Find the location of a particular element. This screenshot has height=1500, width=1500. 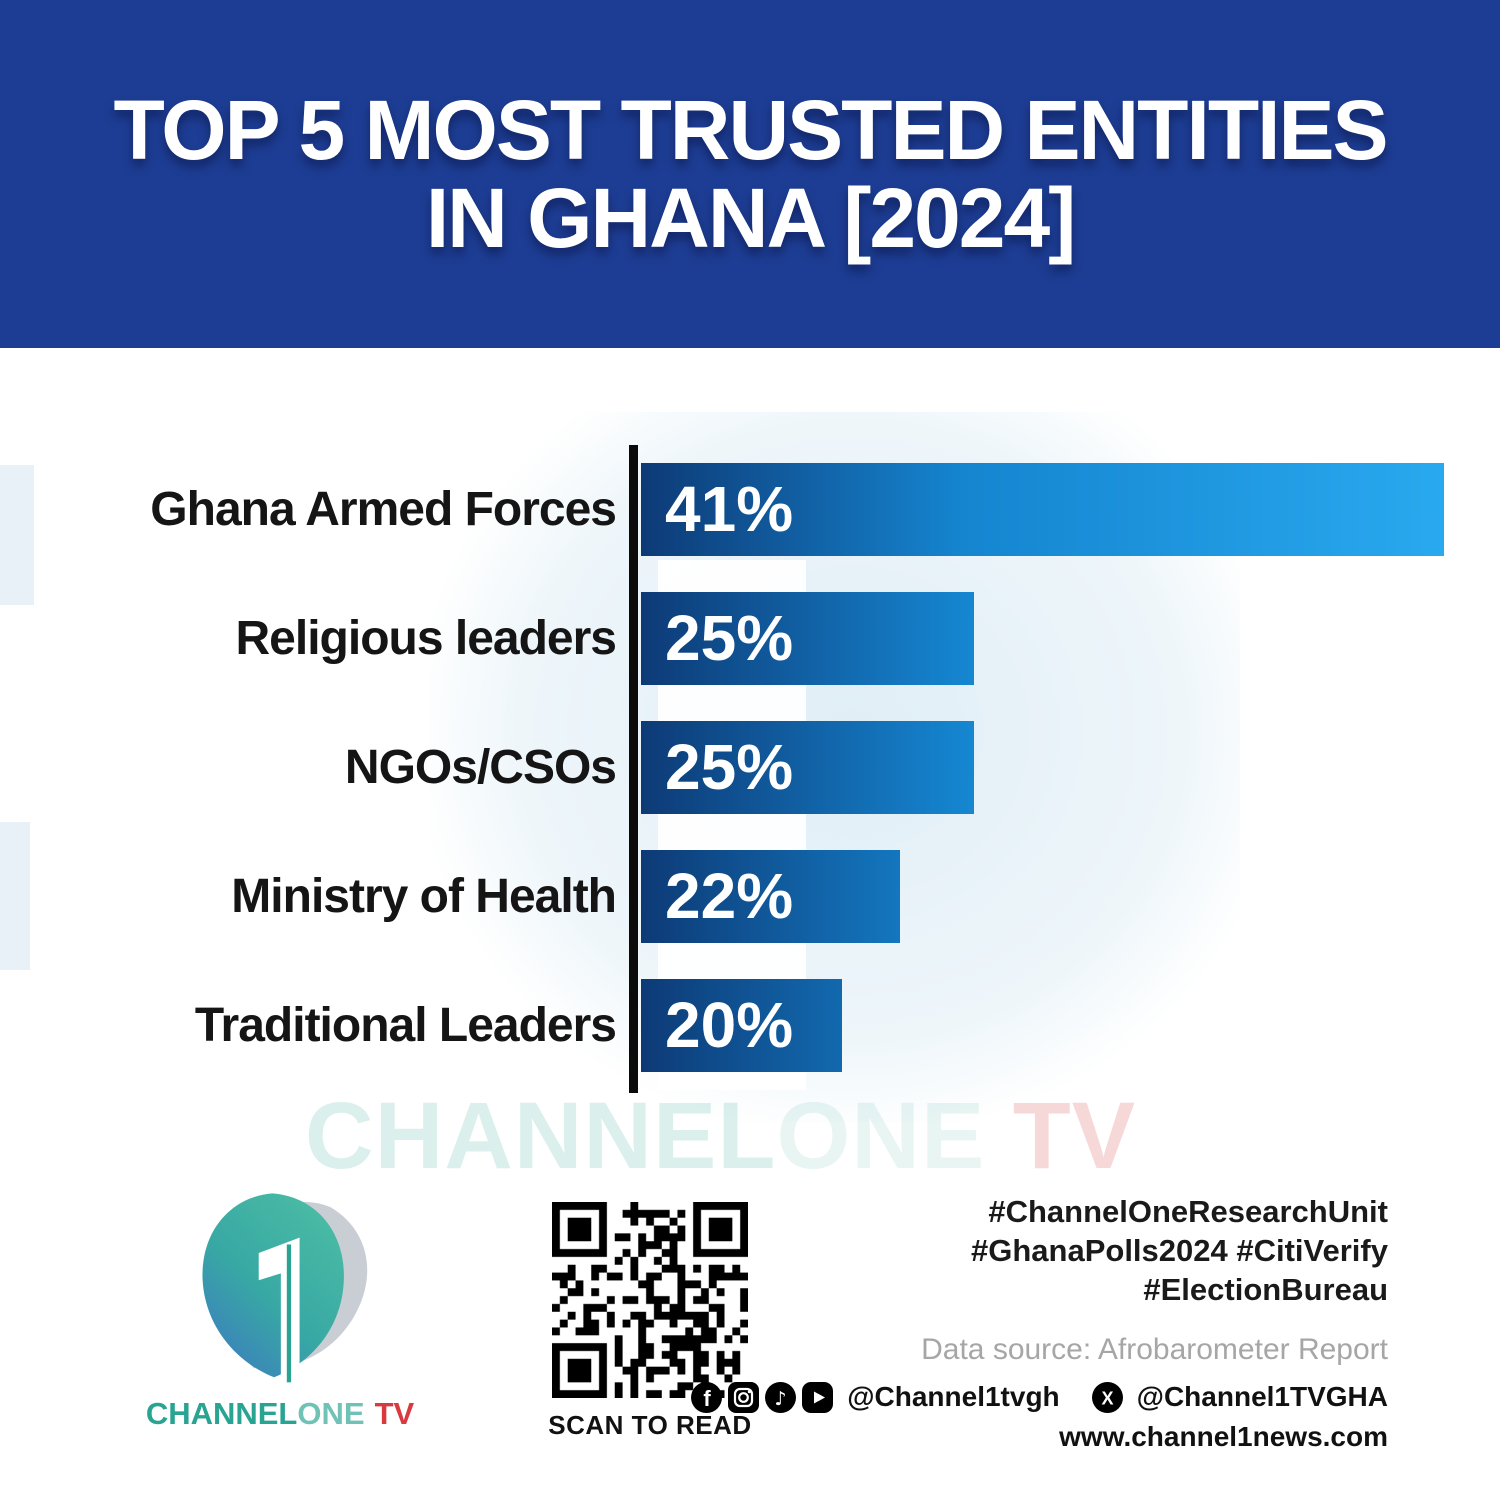

qr-code is located at coordinates (650, 1300).